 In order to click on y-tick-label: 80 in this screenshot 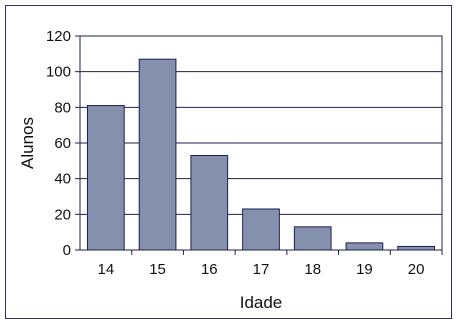, I will do `click(62, 107)`.